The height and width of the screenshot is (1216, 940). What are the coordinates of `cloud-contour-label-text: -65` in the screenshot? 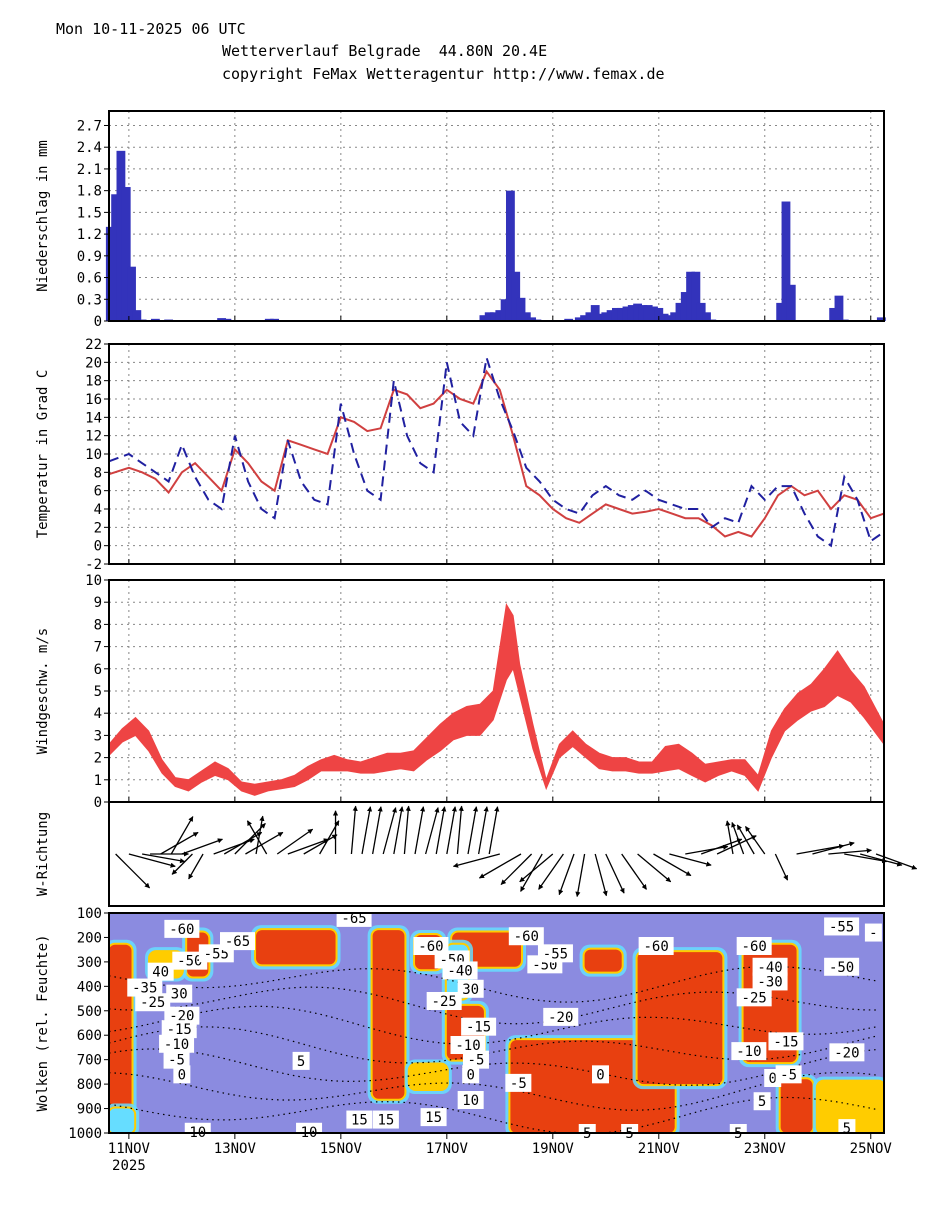 It's located at (353, 919).